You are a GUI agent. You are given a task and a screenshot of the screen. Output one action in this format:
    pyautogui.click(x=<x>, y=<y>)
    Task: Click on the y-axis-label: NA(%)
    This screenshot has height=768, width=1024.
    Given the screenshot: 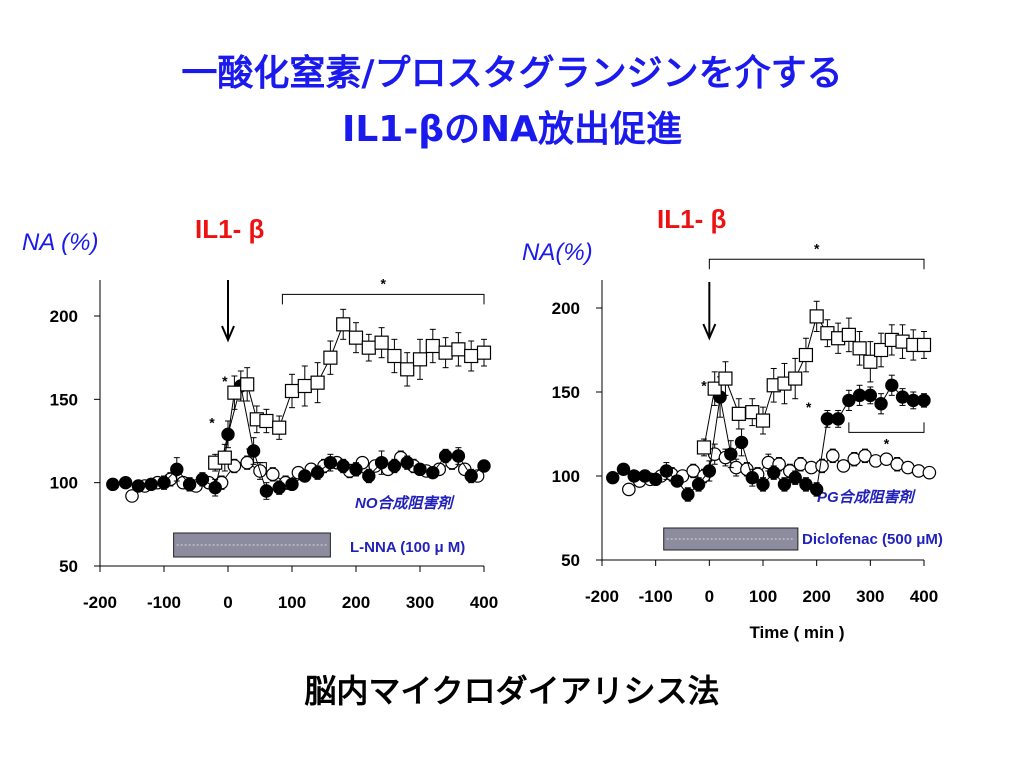 What is the action you would take?
    pyautogui.click(x=557, y=252)
    